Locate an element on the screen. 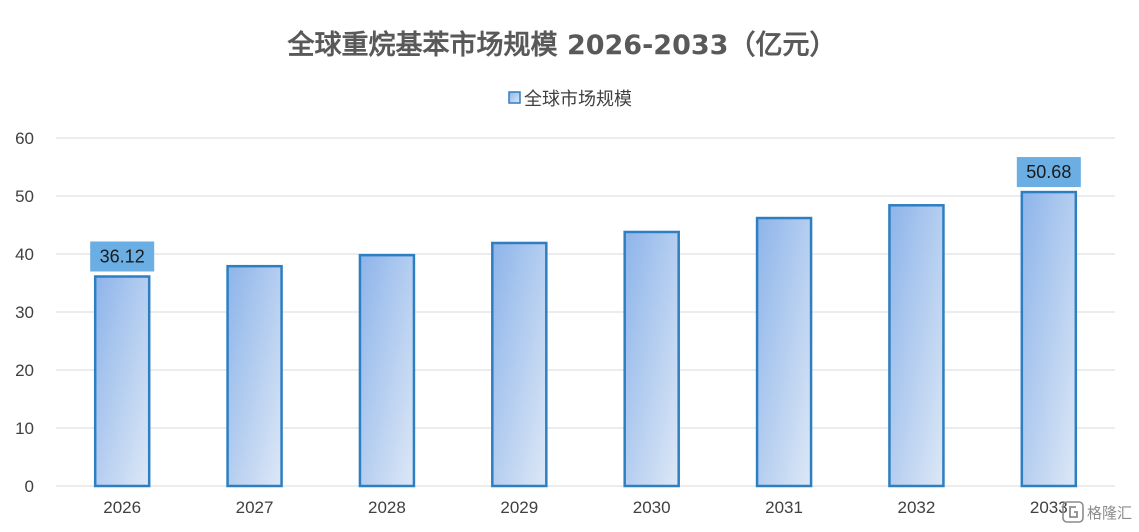 Image resolution: width=1139 pixels, height=532 pixels. y-tick-label: 60 is located at coordinates (24, 138).